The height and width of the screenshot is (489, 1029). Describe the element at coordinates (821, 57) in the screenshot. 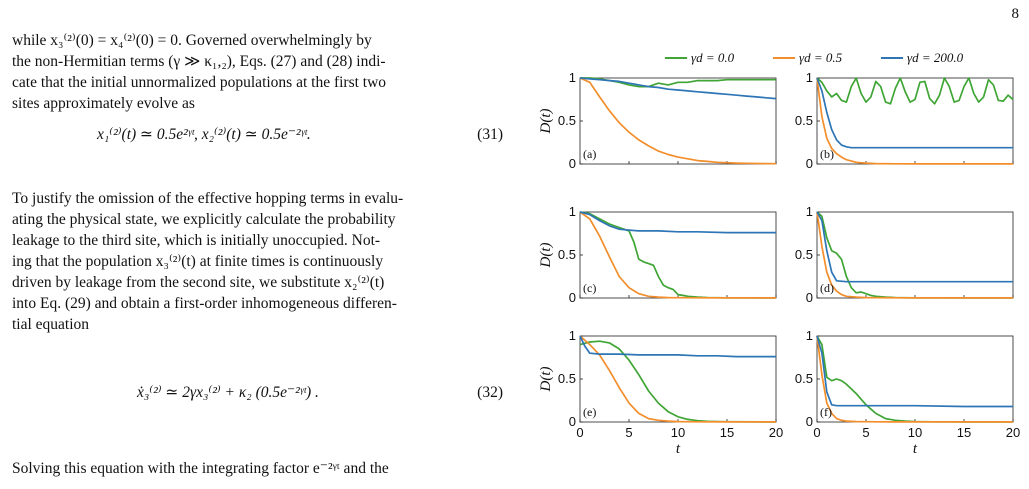

I see `legend-label: γd = 0.5` at that location.